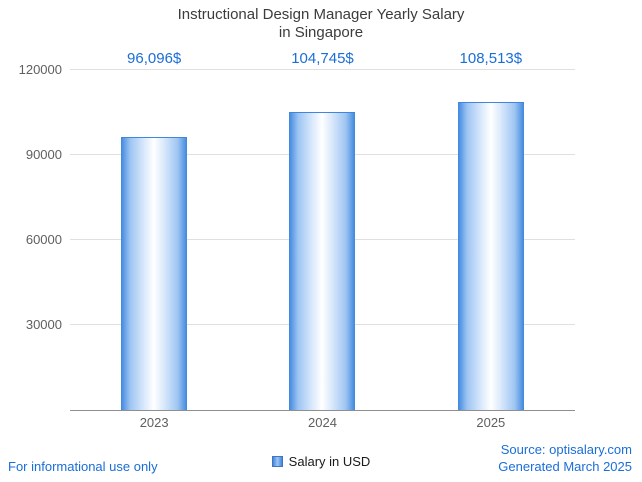 This screenshot has width=642, height=482. Describe the element at coordinates (322, 69) in the screenshot. I see `gridline` at that location.